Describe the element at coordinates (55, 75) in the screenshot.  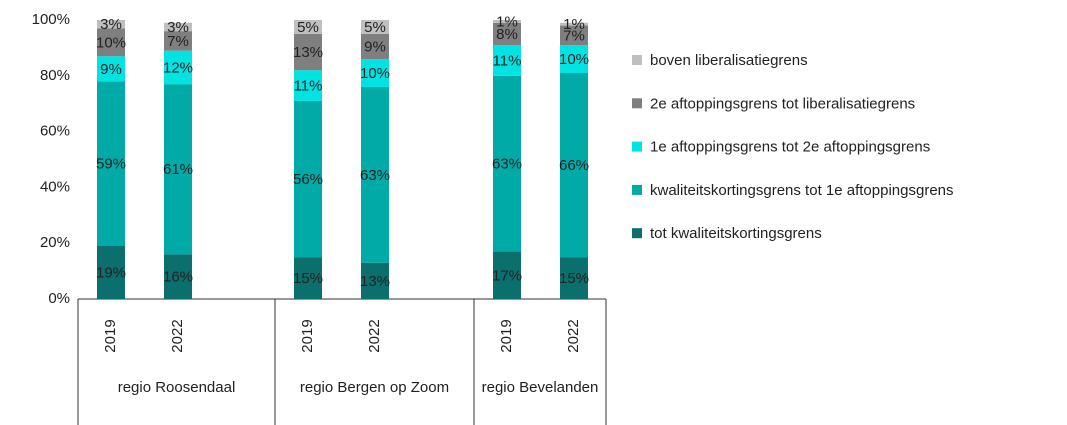
I see `y-tick-label: 80%` at that location.